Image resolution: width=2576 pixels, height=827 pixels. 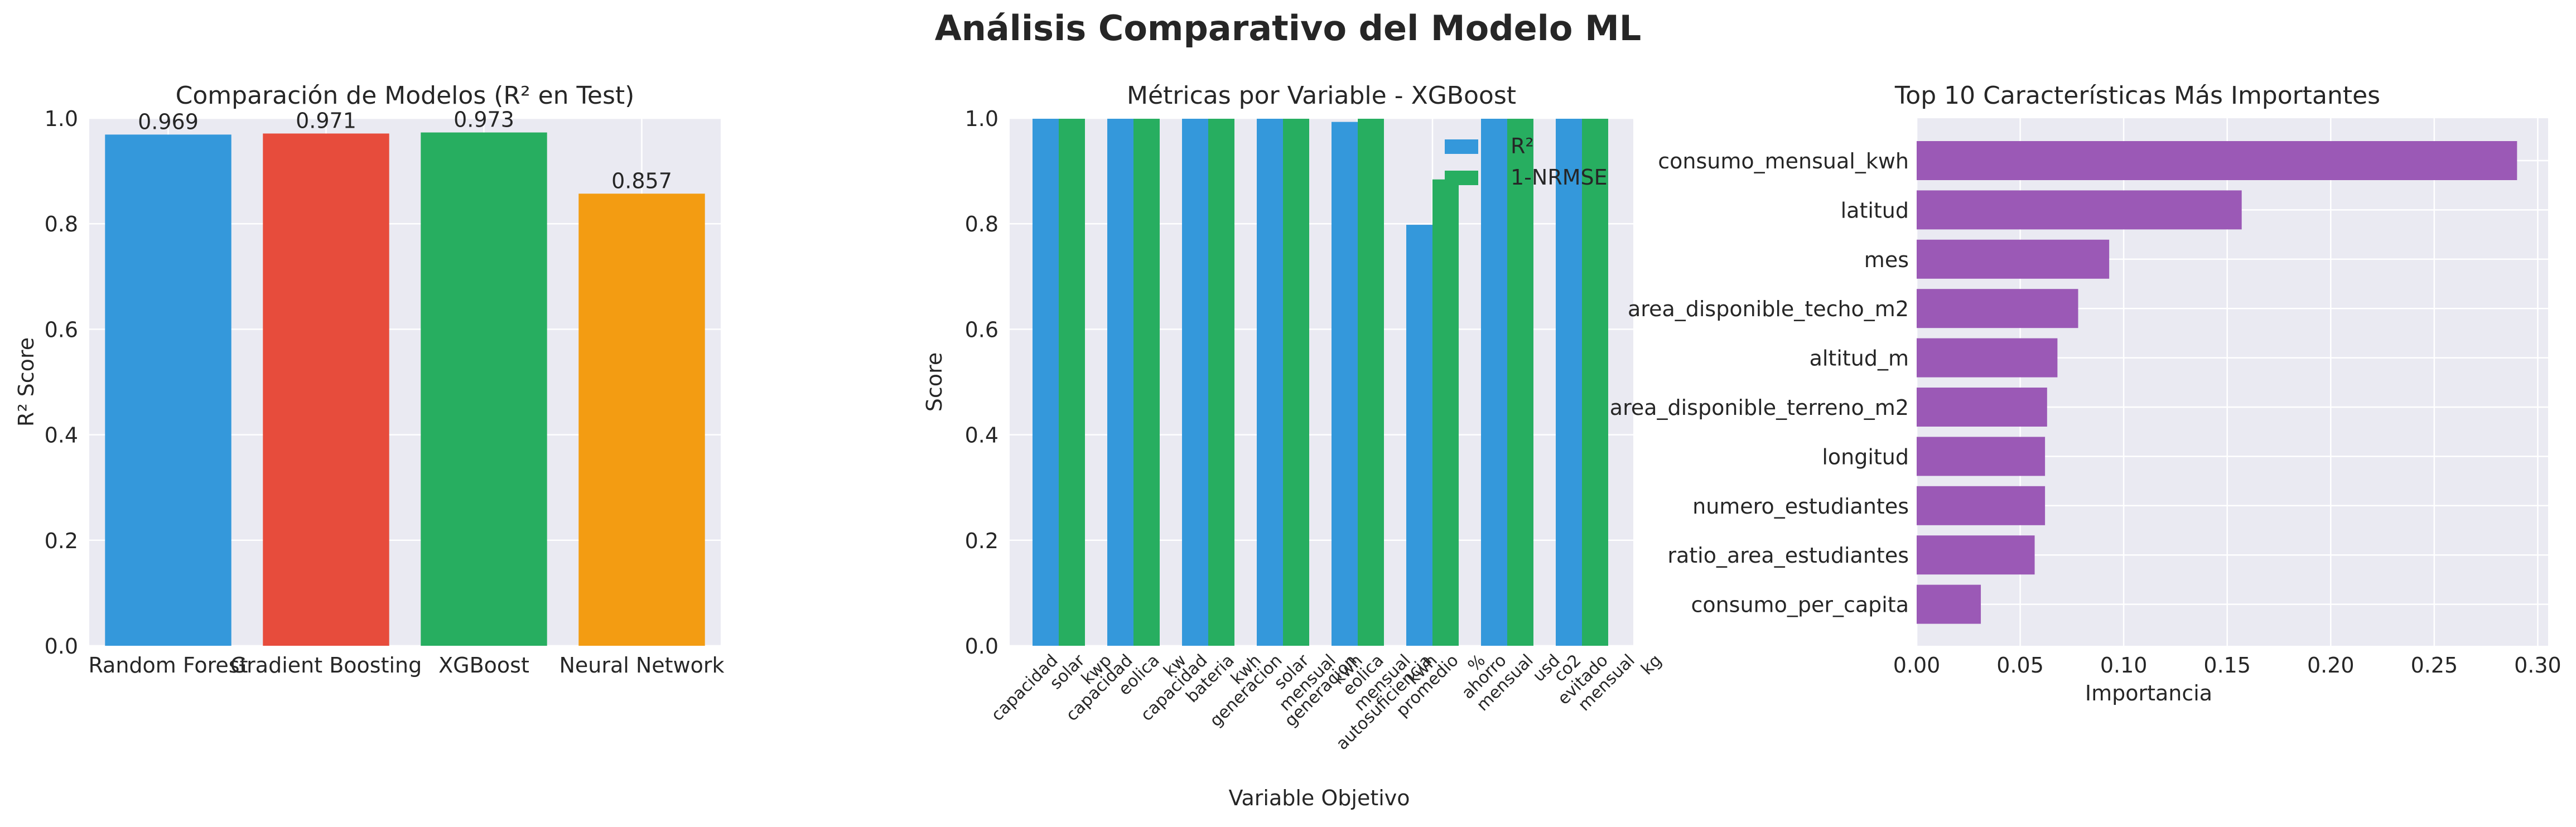 I want to click on x-tick-label-line: capacidad, so click(x=1024, y=688).